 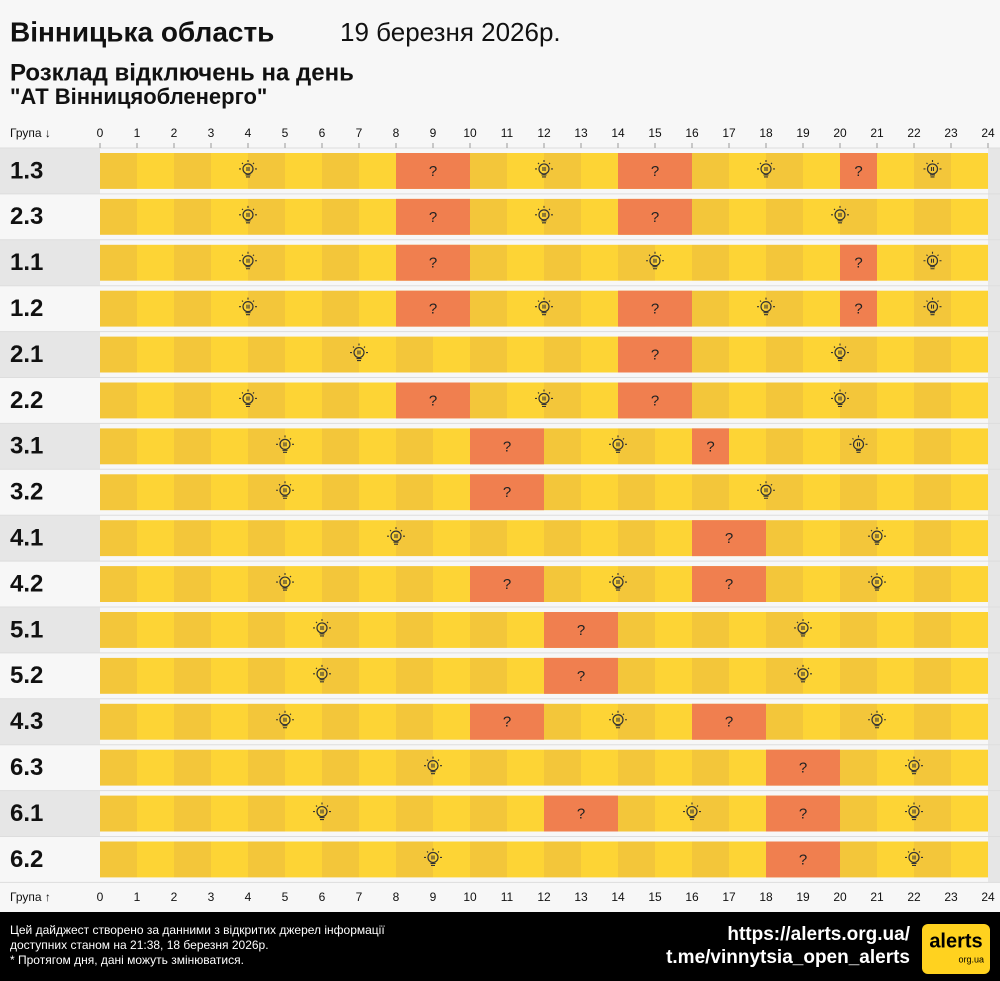 I want to click on x-tick-label: 12, so click(x=544, y=133).